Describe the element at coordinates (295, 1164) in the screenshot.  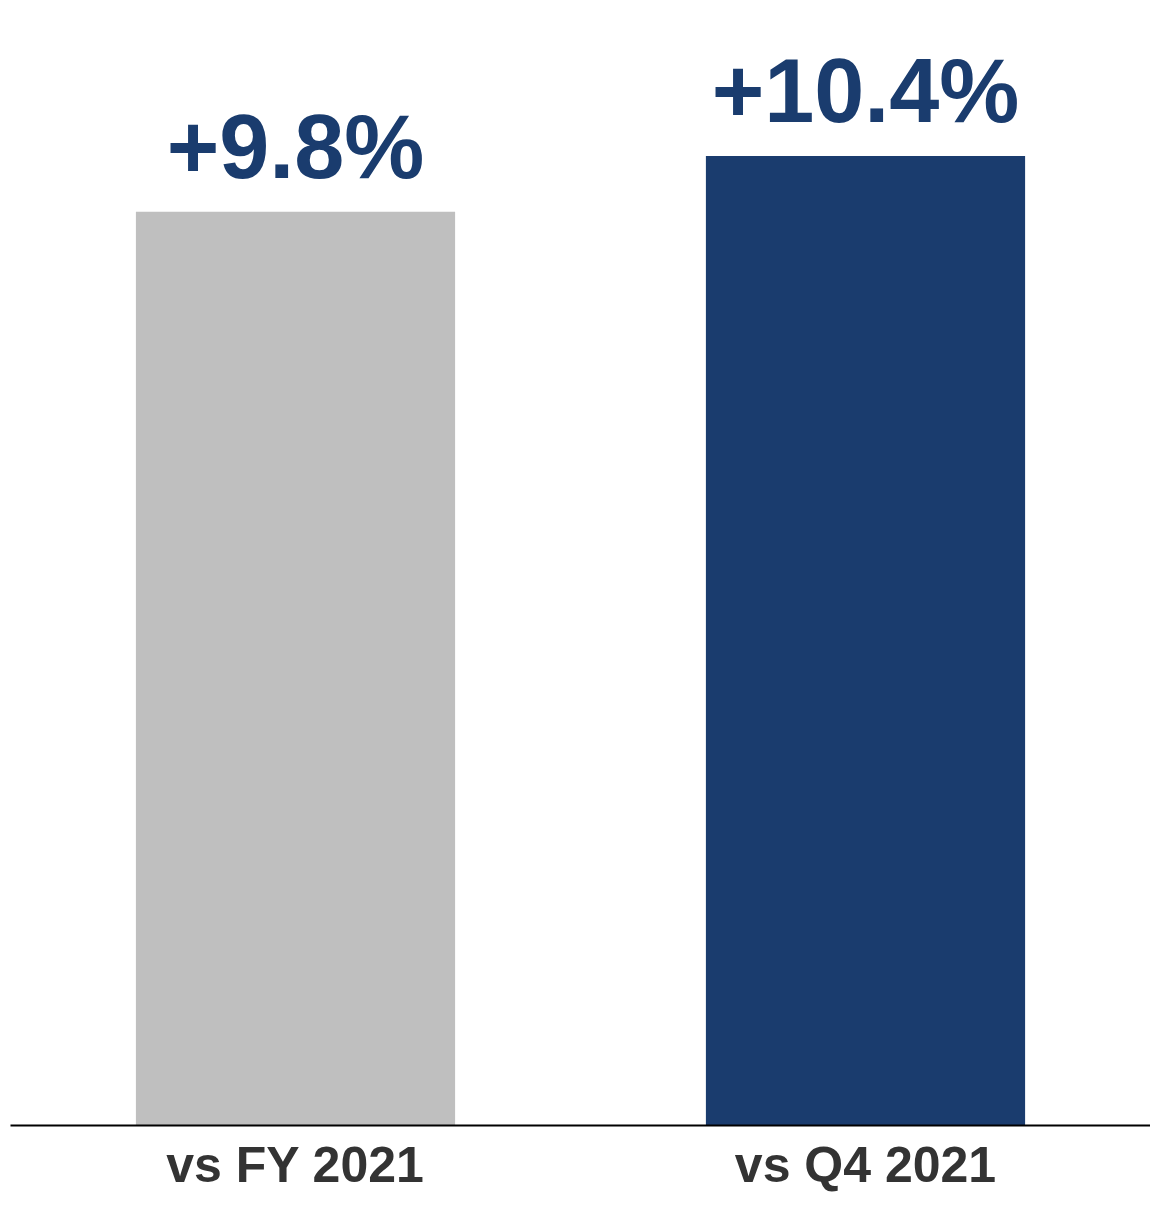
I see `x-tick-label: vs FY 2021` at that location.